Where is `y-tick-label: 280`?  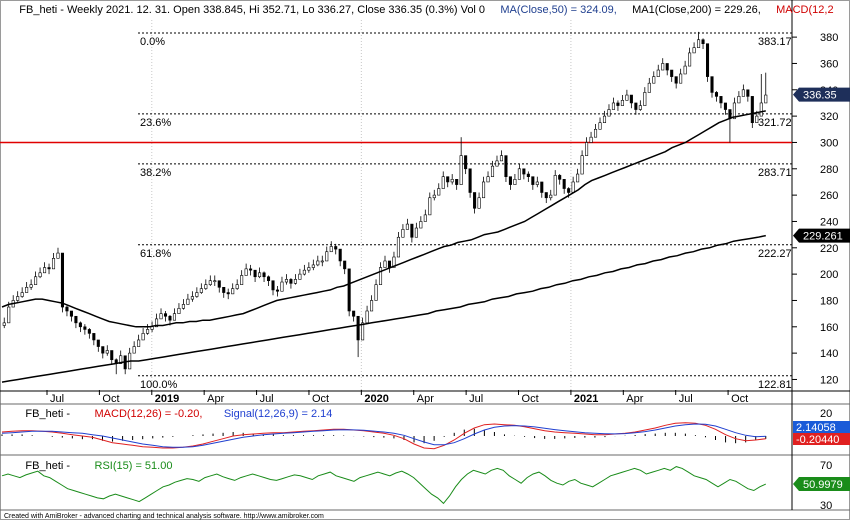 y-tick-label: 280 is located at coordinates (829, 170).